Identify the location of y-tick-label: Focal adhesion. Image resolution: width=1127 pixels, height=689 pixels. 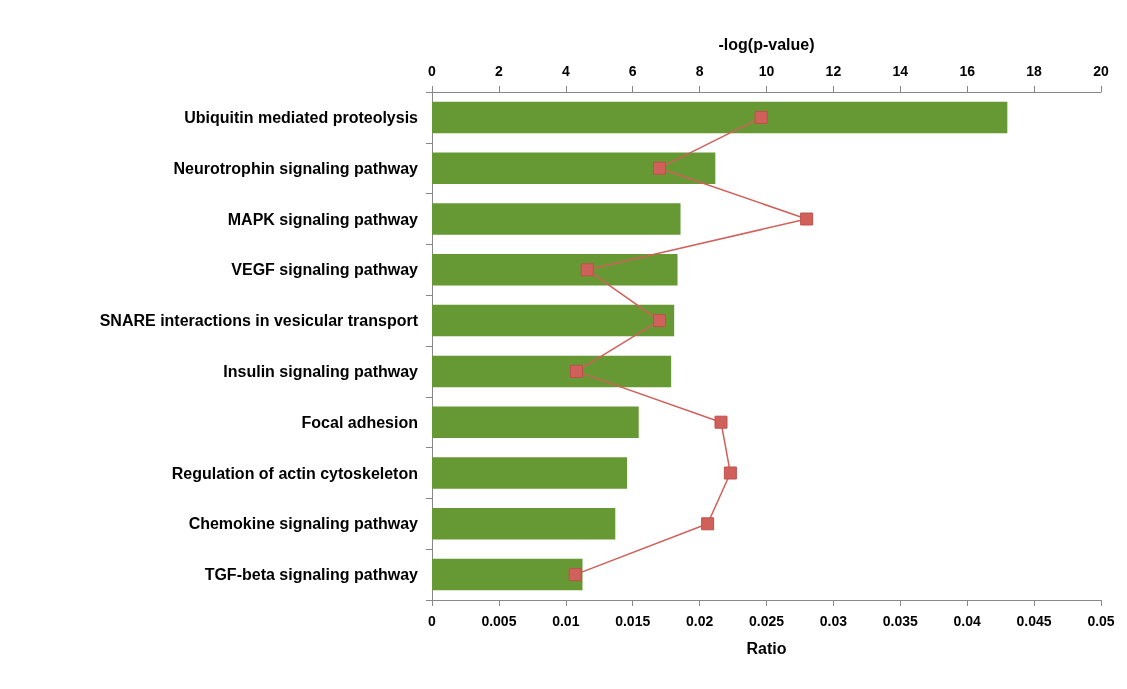
(359, 422).